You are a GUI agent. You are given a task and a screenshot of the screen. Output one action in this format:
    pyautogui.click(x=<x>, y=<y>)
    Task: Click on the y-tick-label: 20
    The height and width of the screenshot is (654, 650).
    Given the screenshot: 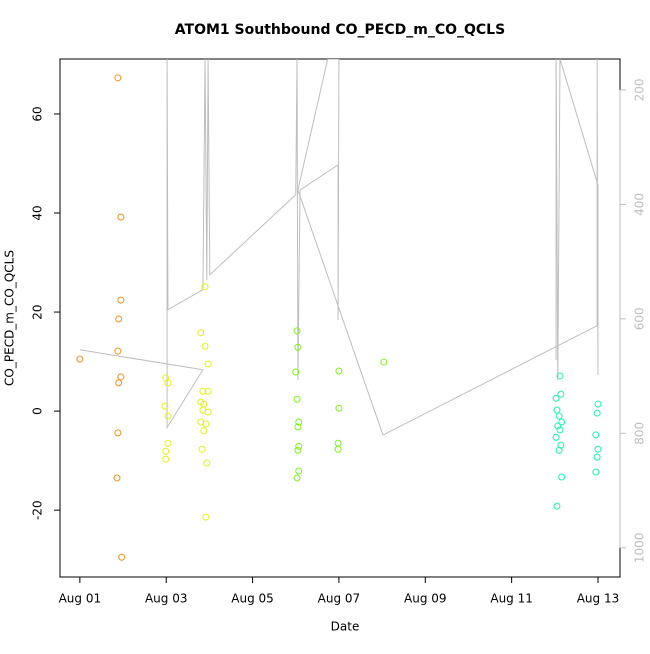 What is the action you would take?
    pyautogui.click(x=38, y=311)
    